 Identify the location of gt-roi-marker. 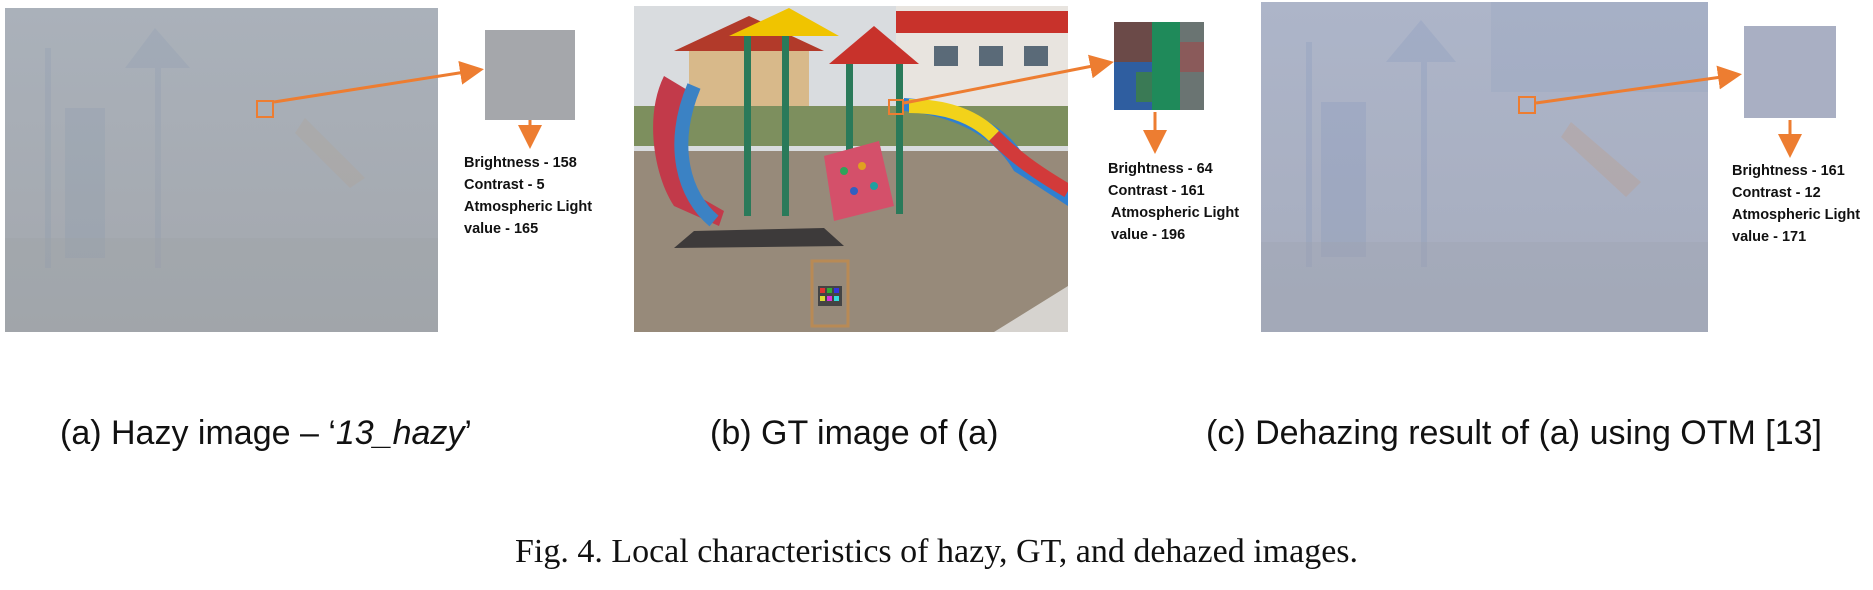
(896, 107).